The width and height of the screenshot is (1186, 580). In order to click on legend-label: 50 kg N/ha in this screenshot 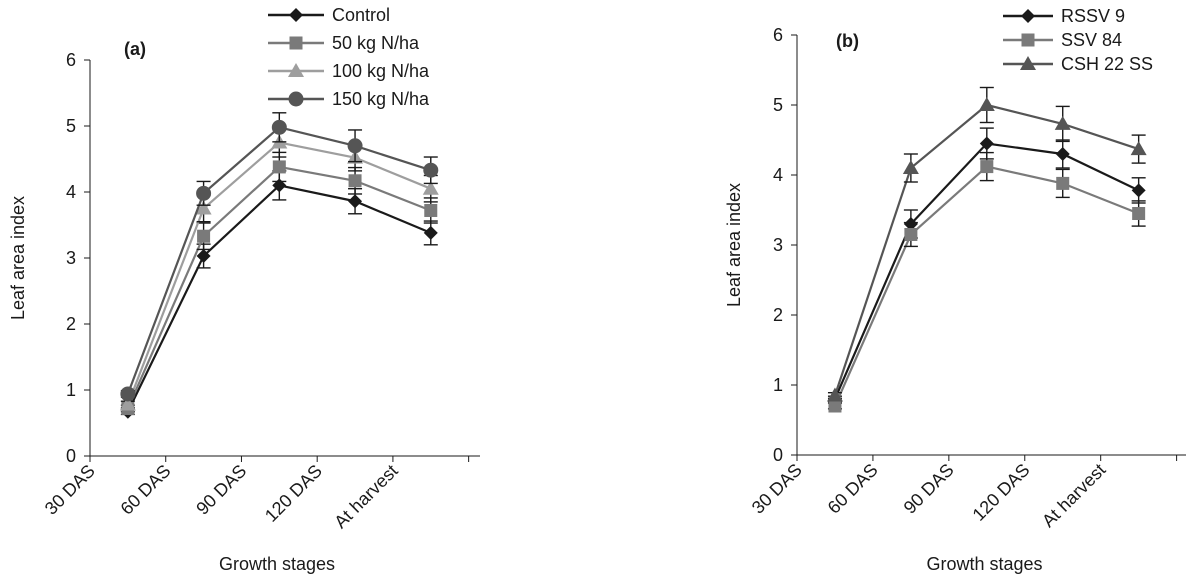, I will do `click(376, 43)`.